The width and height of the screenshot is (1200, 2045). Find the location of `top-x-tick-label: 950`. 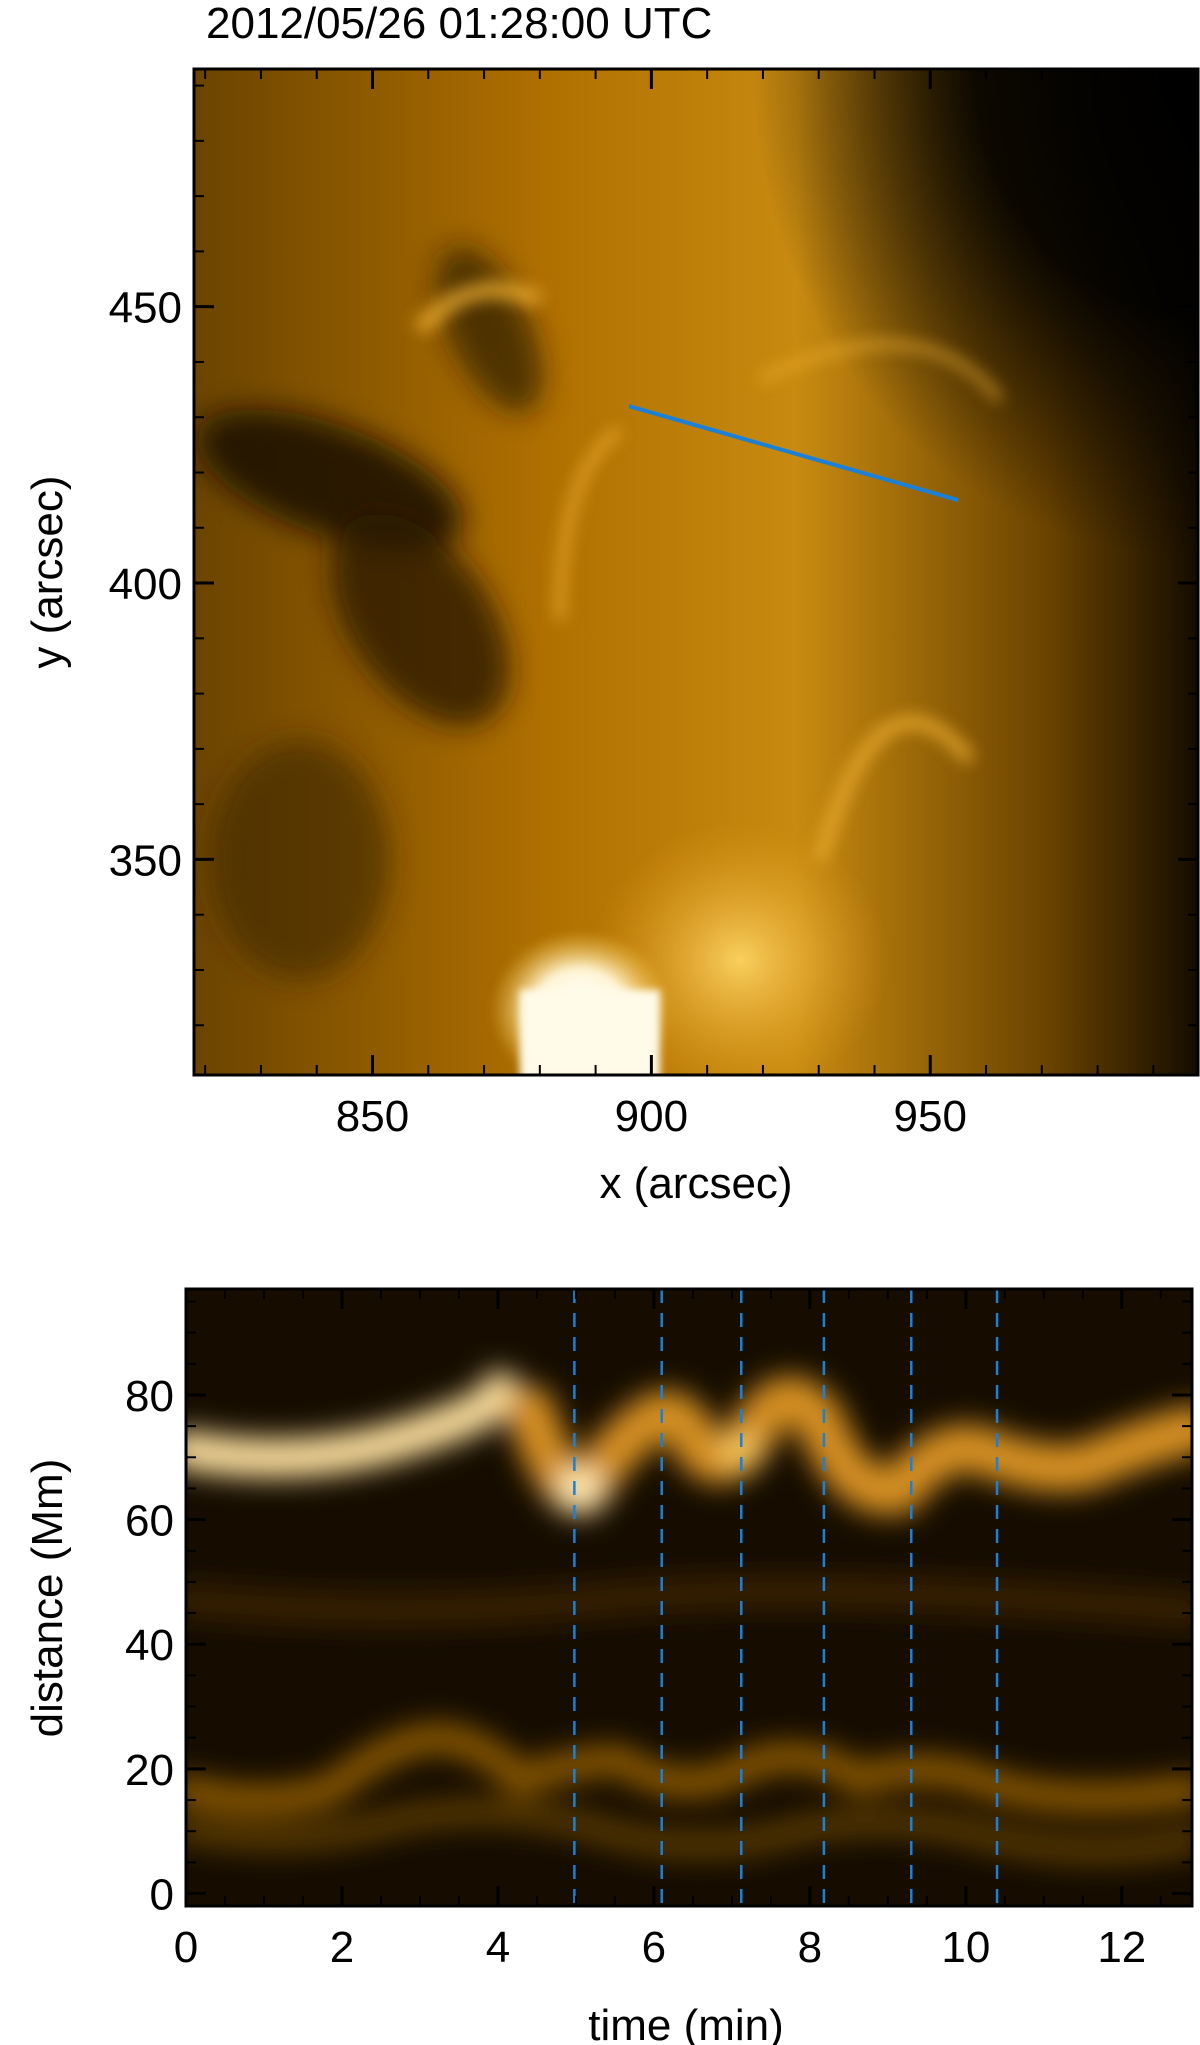

top-x-tick-label: 950 is located at coordinates (930, 1116).